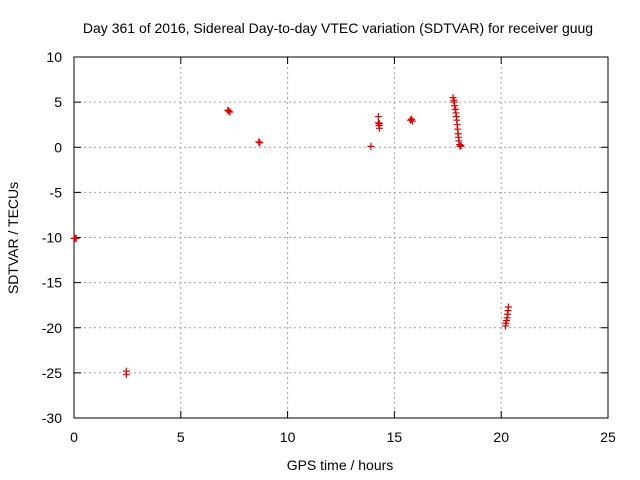  I want to click on y-tick-label: -5, so click(56, 192).